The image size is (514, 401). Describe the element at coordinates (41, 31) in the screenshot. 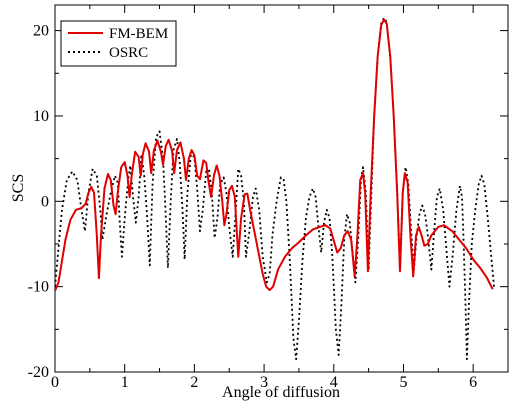

I see `y-tick-label: 20` at that location.